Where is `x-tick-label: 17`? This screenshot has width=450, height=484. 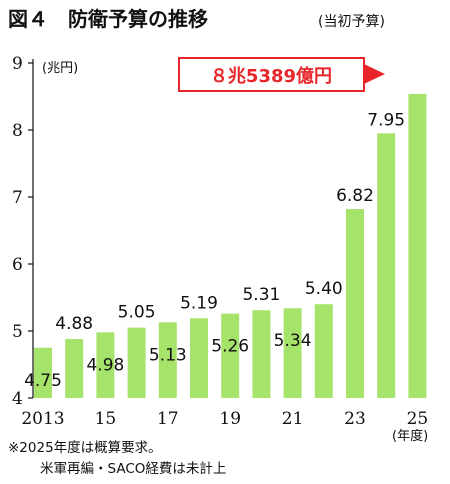
x-tick-label: 17 is located at coordinates (168, 419).